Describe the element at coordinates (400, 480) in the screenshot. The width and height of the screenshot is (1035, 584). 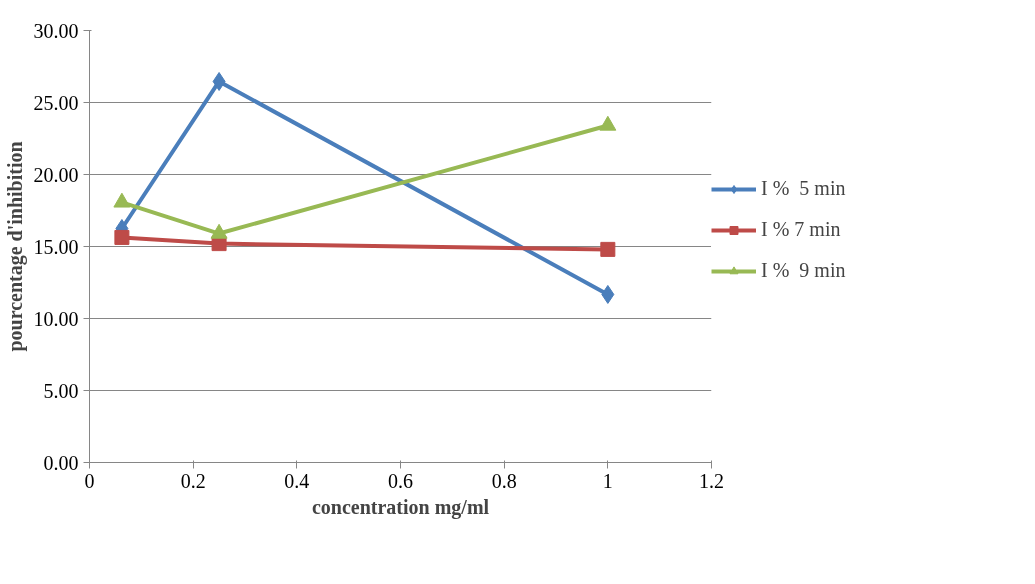
I see `x-tick-label: 0.6` at that location.